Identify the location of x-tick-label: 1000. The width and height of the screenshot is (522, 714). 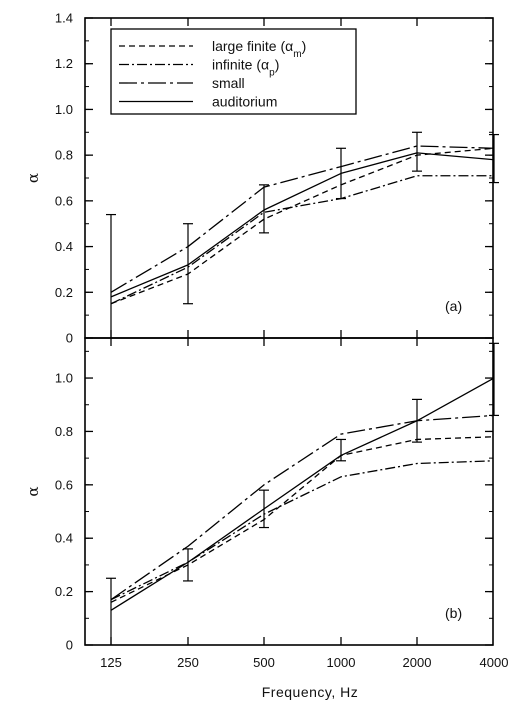
(341, 662).